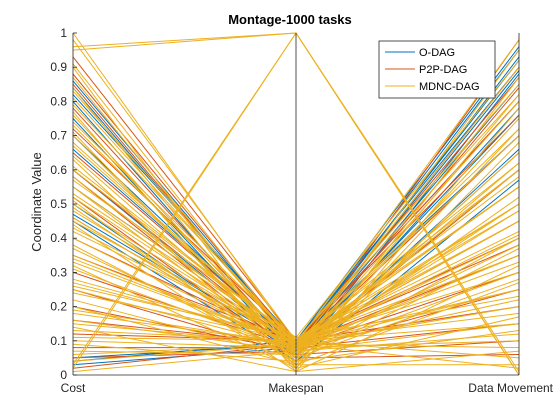 The image size is (560, 420). What do you see at coordinates (58, 238) in the screenshot?
I see `y-tick-label: 0.4` at bounding box center [58, 238].